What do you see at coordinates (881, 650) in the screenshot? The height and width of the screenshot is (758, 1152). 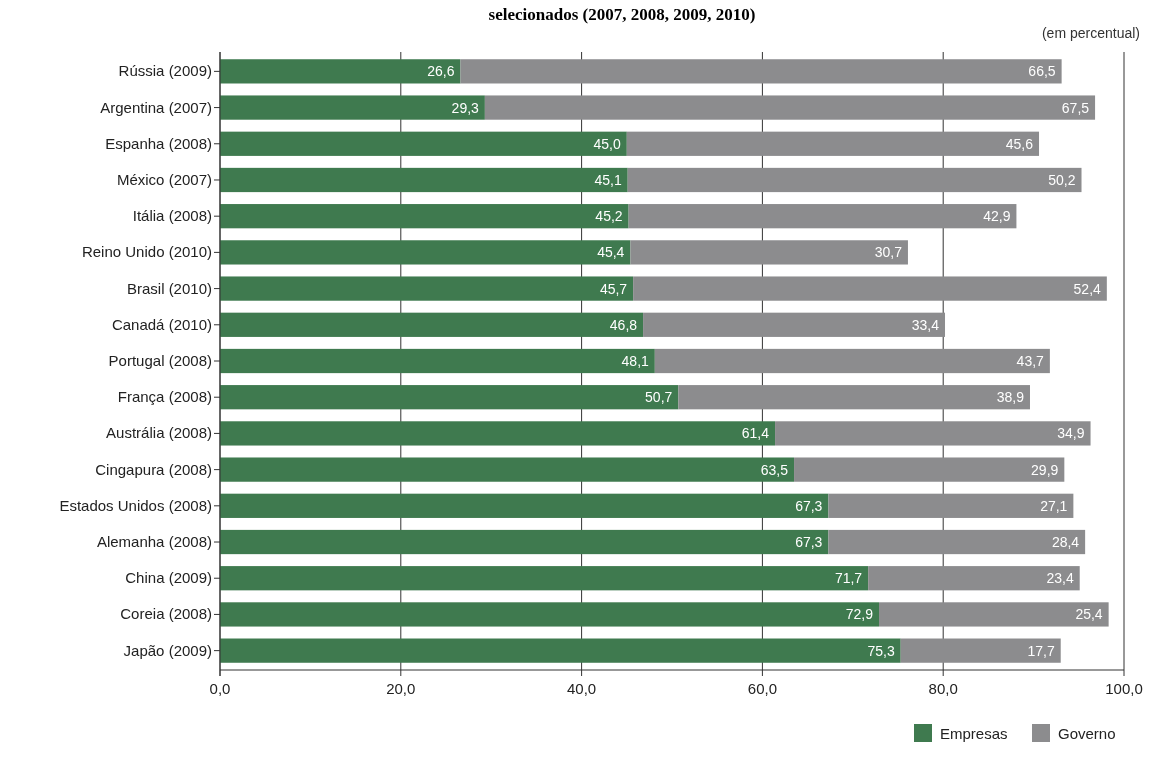 I see `data-label: 75,3` at bounding box center [881, 650].